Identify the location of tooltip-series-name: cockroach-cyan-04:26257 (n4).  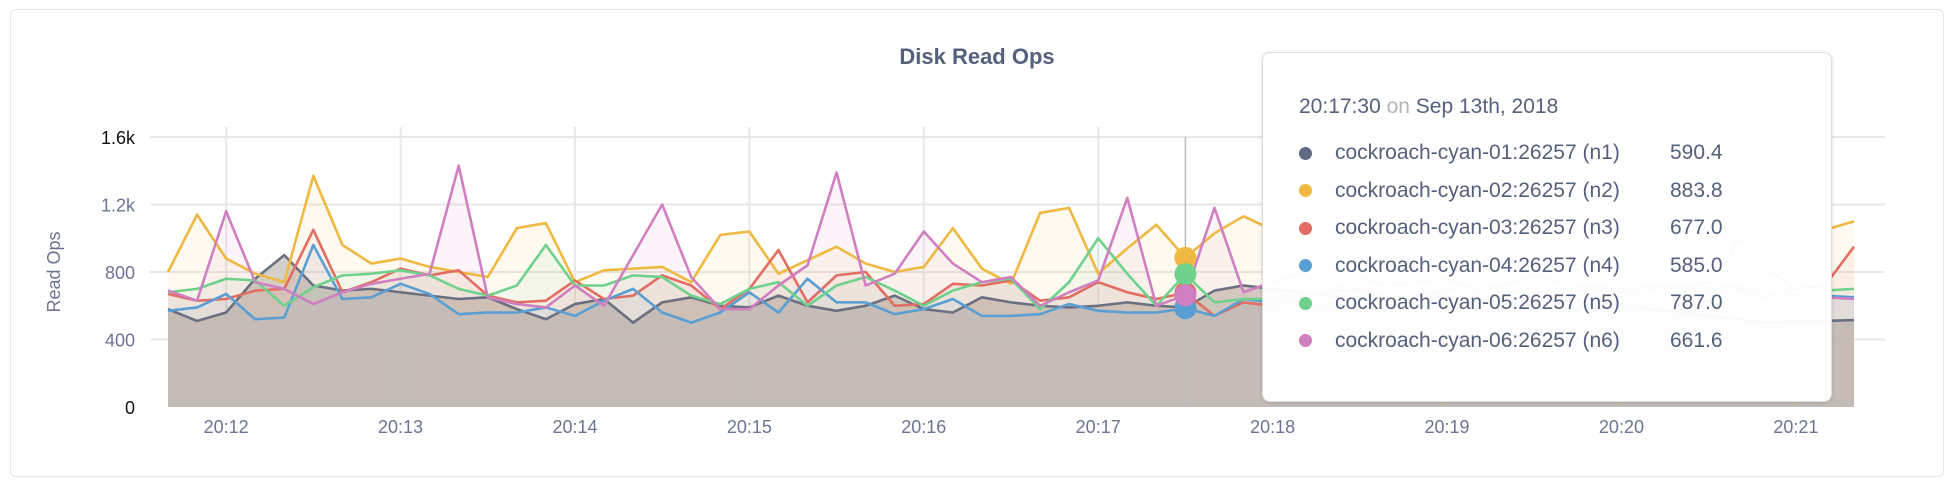
(1477, 265).